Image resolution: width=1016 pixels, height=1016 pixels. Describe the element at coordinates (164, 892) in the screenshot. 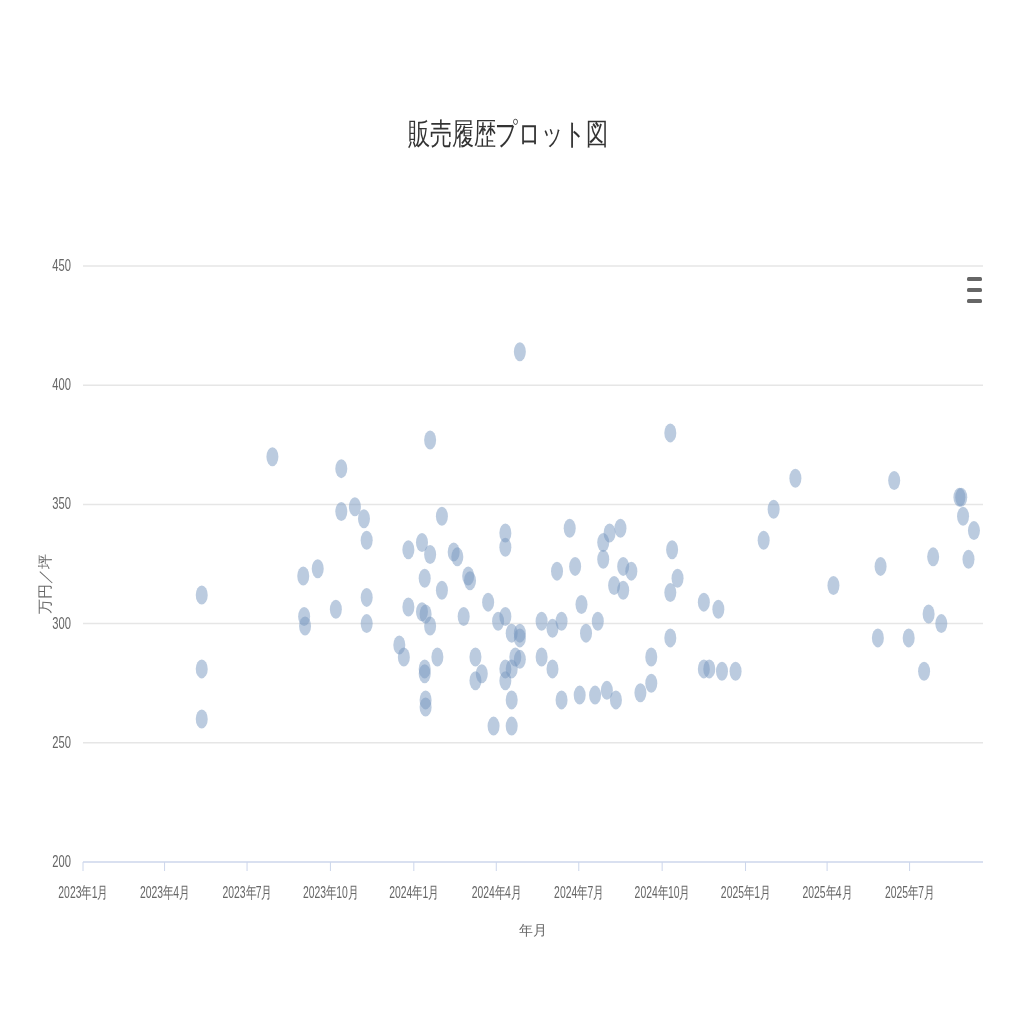

I see `x-tick-label: 2023年4月` at that location.